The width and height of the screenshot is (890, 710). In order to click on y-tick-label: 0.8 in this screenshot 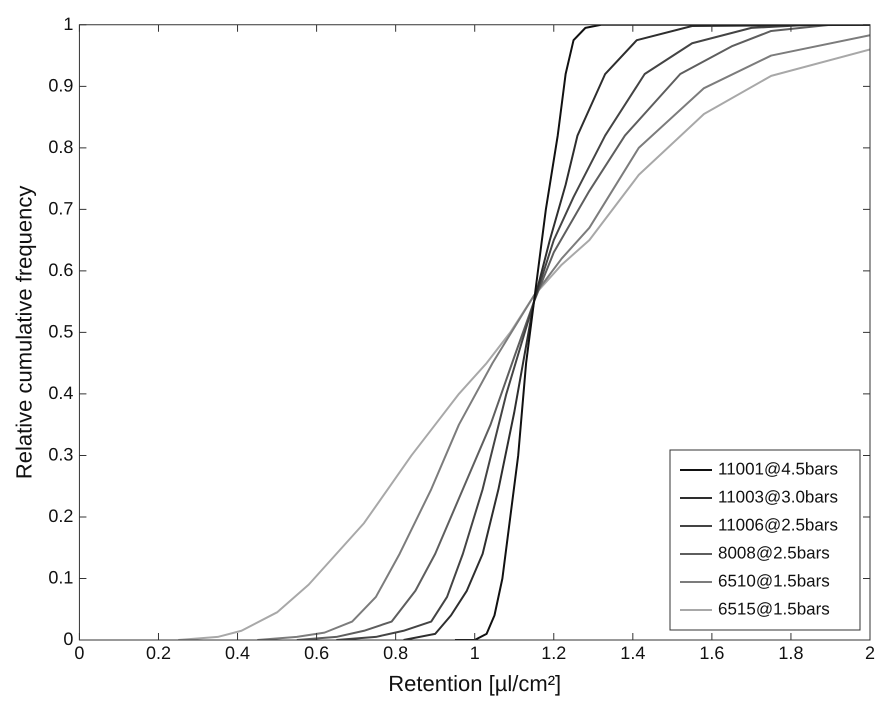, I will do `click(61, 146)`.